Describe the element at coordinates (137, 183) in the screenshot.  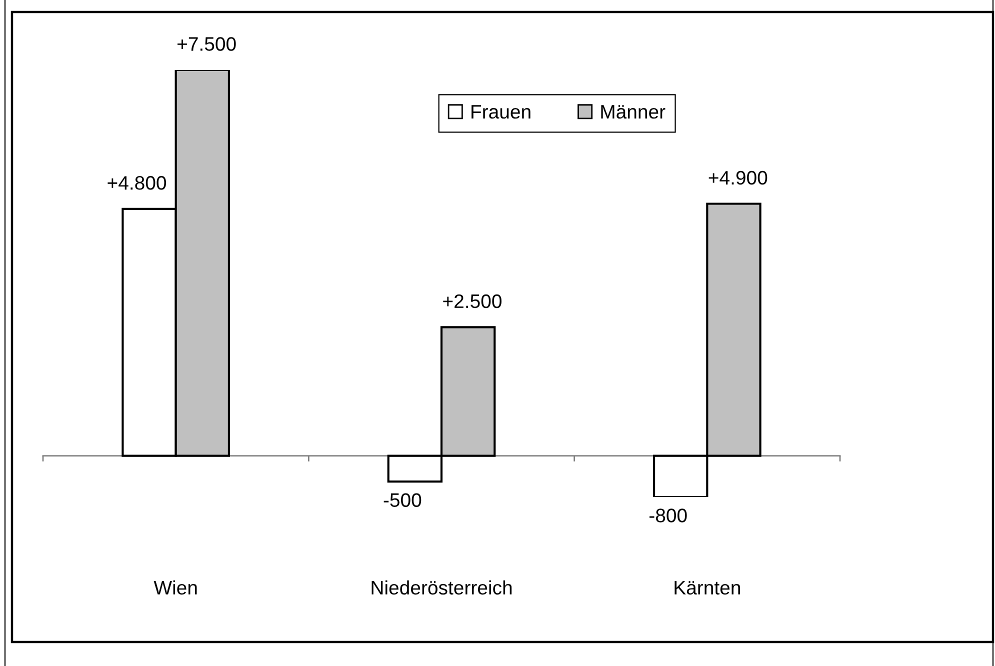
I see `data-label: +4.800` at that location.